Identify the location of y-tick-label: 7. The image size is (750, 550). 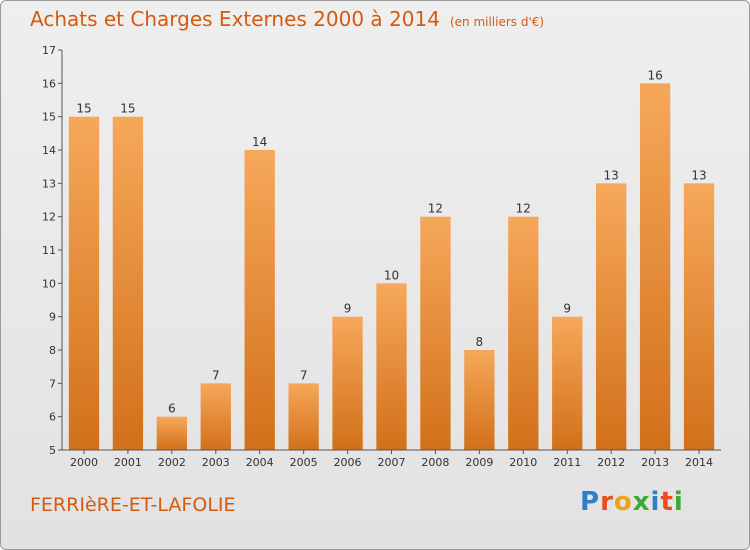
(52, 383).